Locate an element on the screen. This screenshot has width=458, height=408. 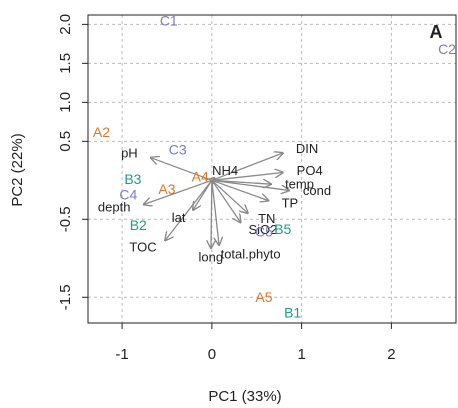
point-label: A2 is located at coordinates (101, 132).